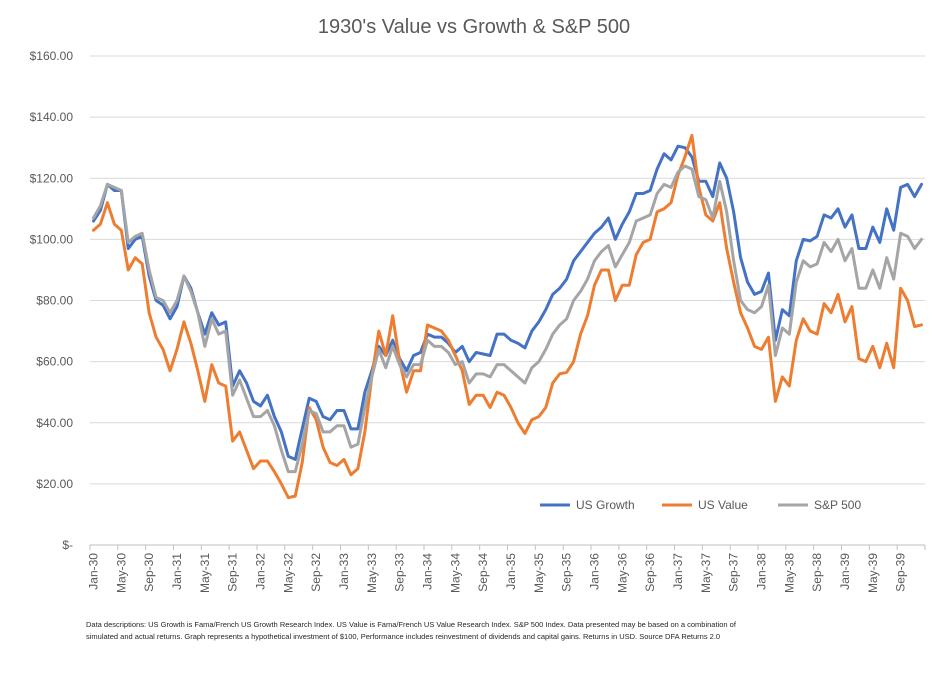  Describe the element at coordinates (837, 505) in the screenshot. I see `legend-label: S&P 500` at that location.